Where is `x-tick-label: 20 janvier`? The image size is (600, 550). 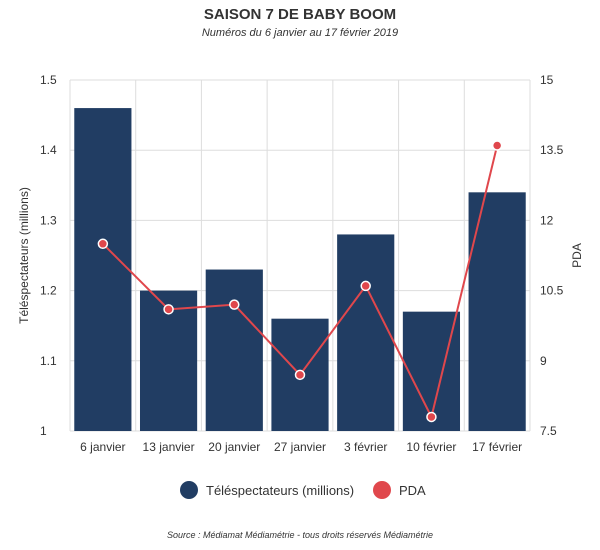 x-tick-label: 20 janvier is located at coordinates (234, 447).